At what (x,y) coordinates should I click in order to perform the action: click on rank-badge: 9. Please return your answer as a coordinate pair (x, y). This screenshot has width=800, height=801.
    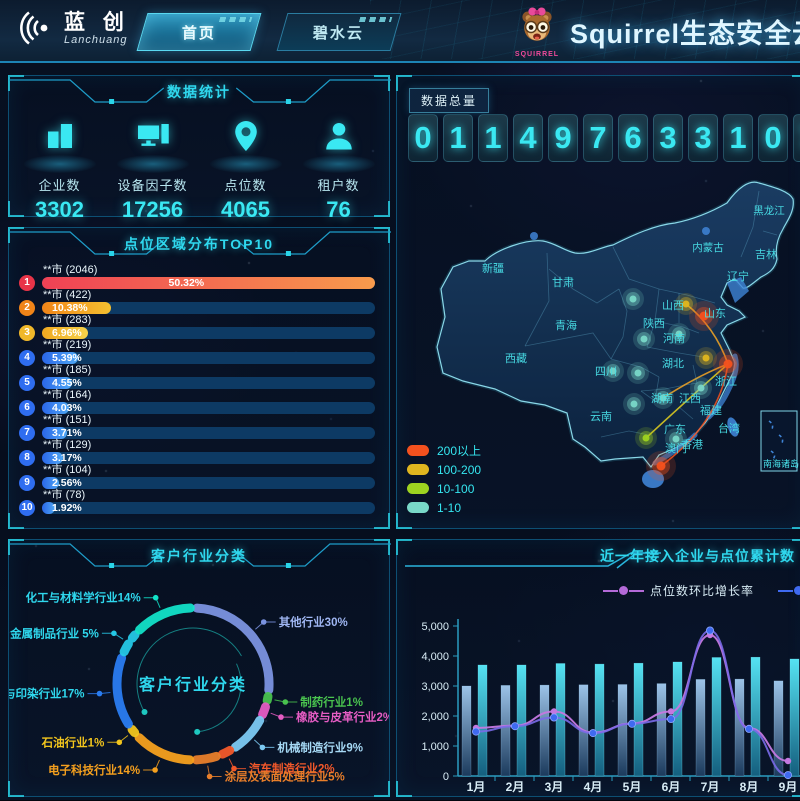
    Looking at the image, I should click on (27, 482).